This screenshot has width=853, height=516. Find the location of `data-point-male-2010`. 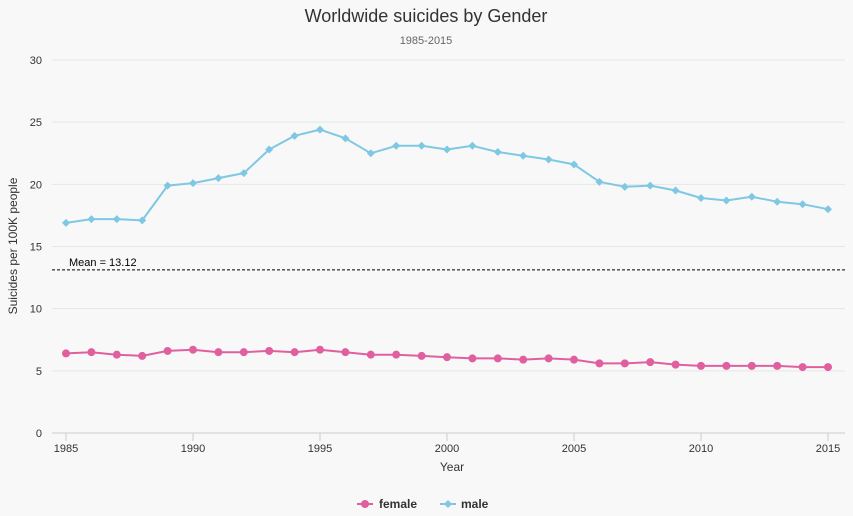

data-point-male-2010 is located at coordinates (701, 198).